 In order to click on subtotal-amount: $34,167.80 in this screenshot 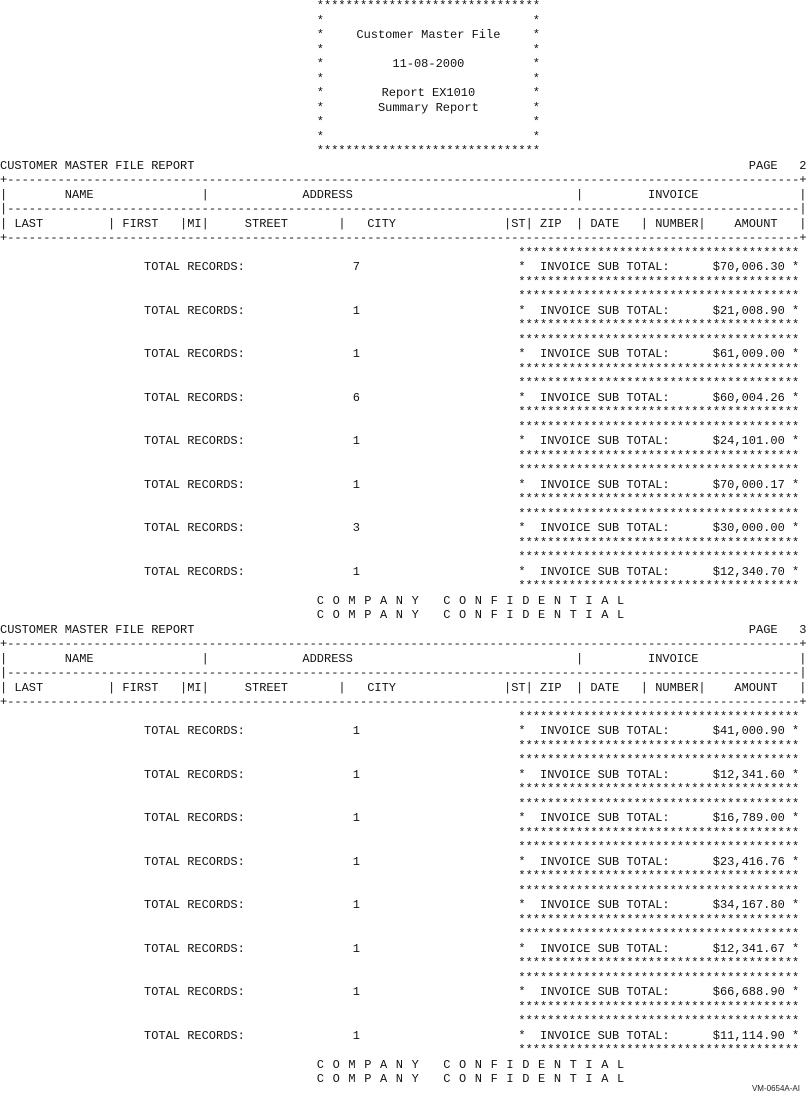, I will do `click(748, 905)`.